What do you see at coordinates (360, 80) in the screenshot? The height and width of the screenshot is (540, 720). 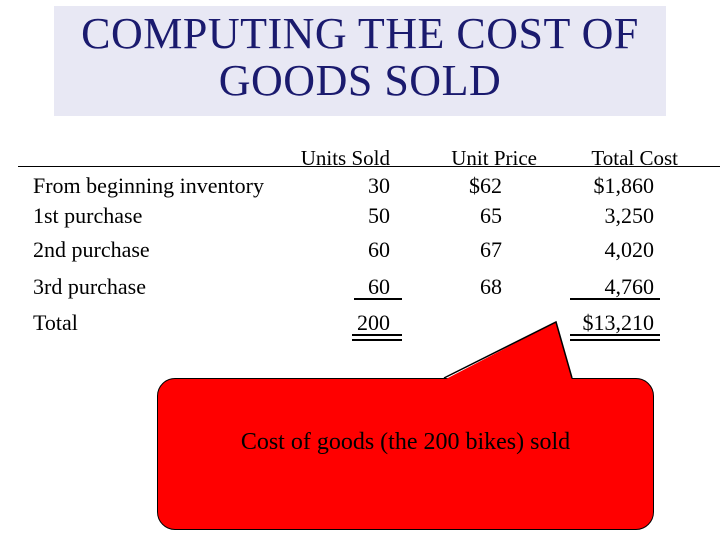 I see `title-line-2: GOODS SOLD` at bounding box center [360, 80].